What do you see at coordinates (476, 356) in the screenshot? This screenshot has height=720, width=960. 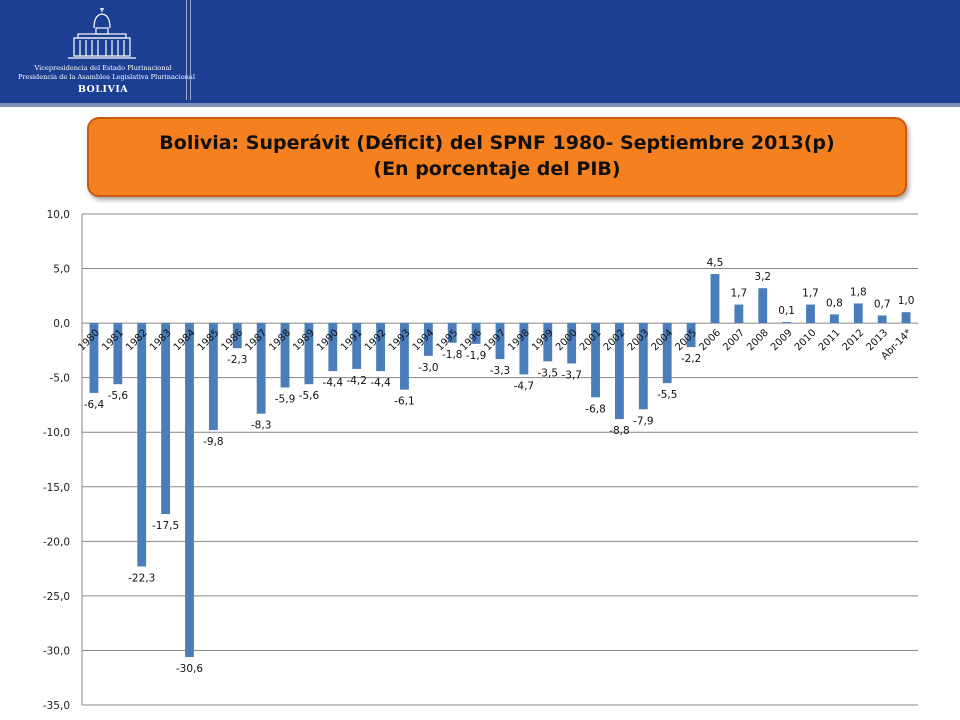 I see `data-label: -1,9` at bounding box center [476, 356].